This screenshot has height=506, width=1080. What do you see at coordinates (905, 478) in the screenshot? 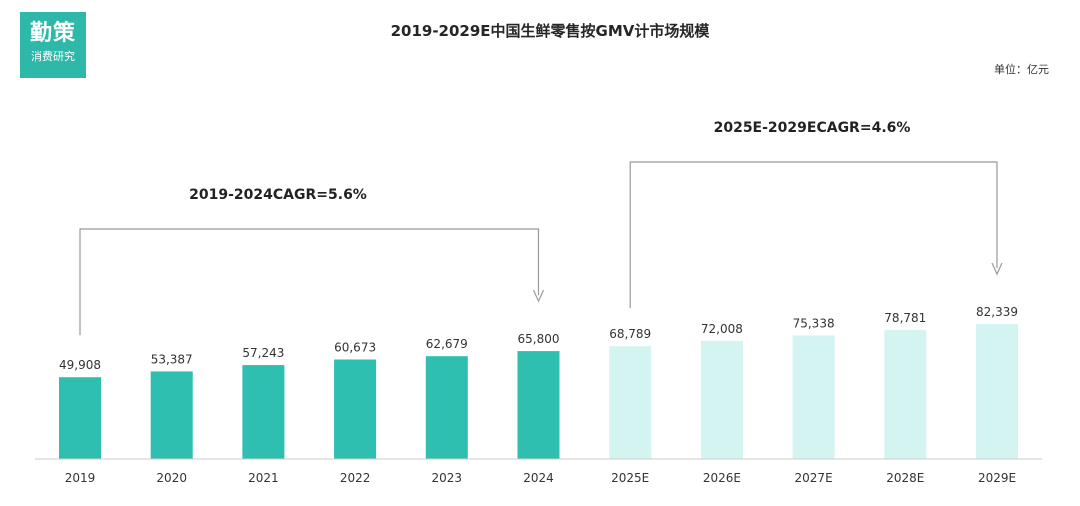
I see `x-tick-label-2028E: 2028E` at bounding box center [905, 478].